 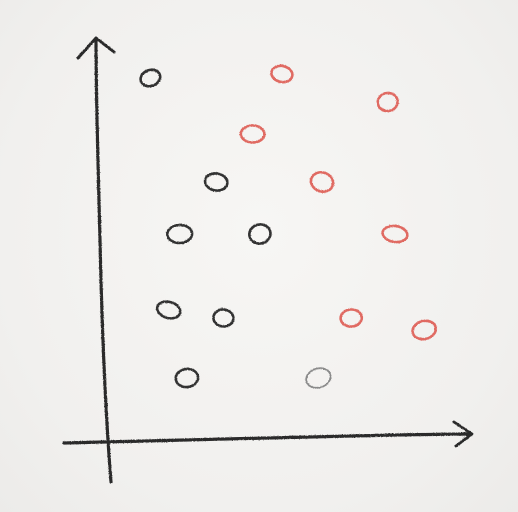 I want to click on y-axis-arrowhead, so click(x=96, y=48).